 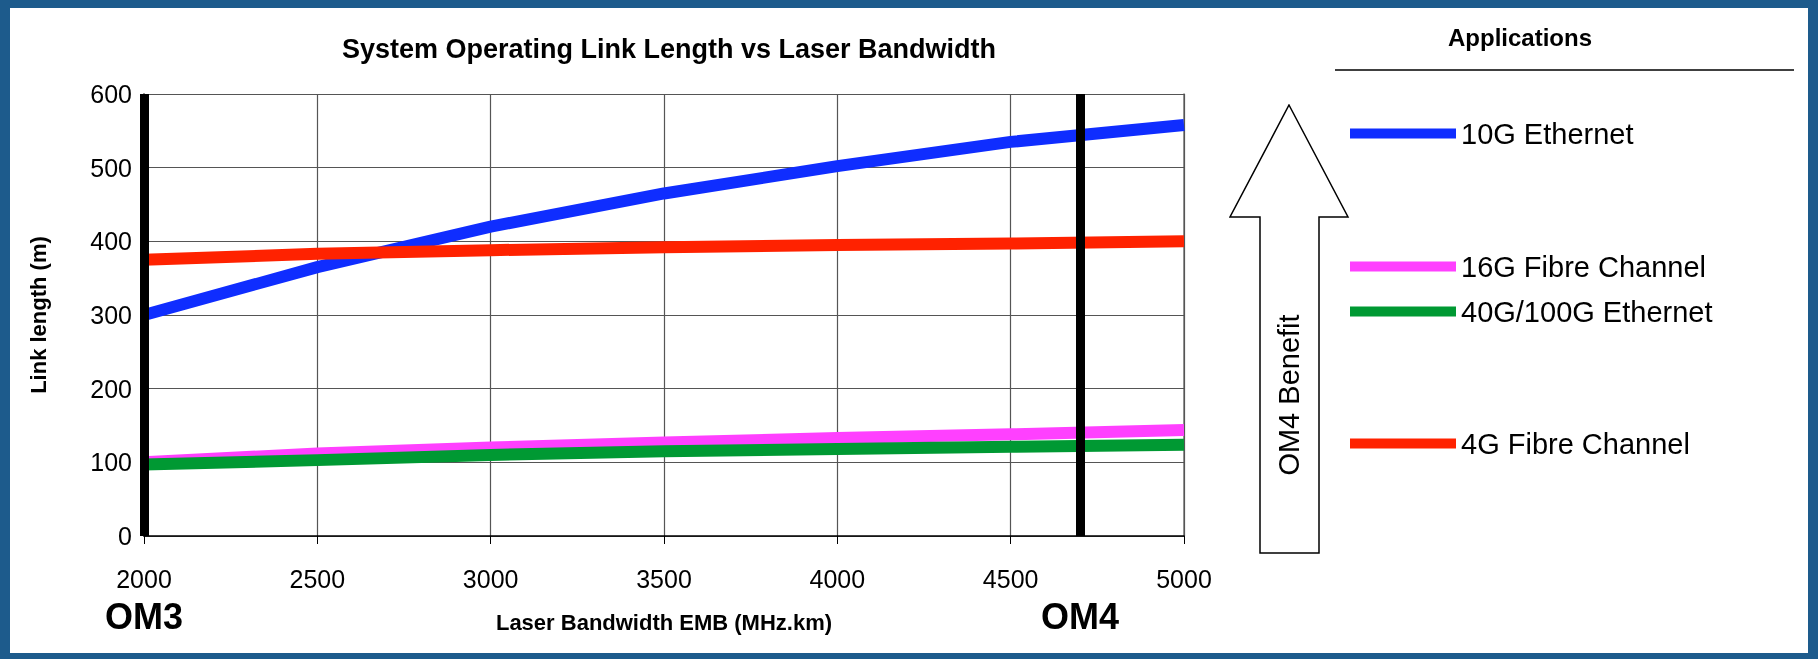 I want to click on legend-title: Applications, so click(x=1520, y=37).